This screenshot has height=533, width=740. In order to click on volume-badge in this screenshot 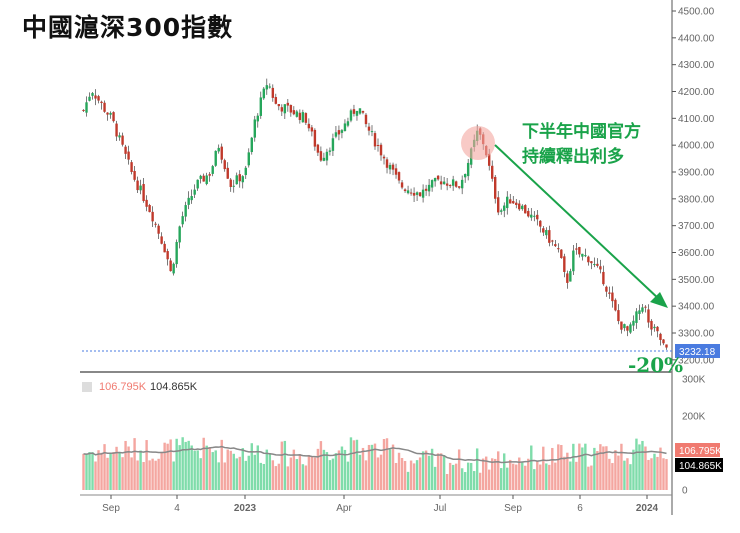, I will do `click(697, 450)`.